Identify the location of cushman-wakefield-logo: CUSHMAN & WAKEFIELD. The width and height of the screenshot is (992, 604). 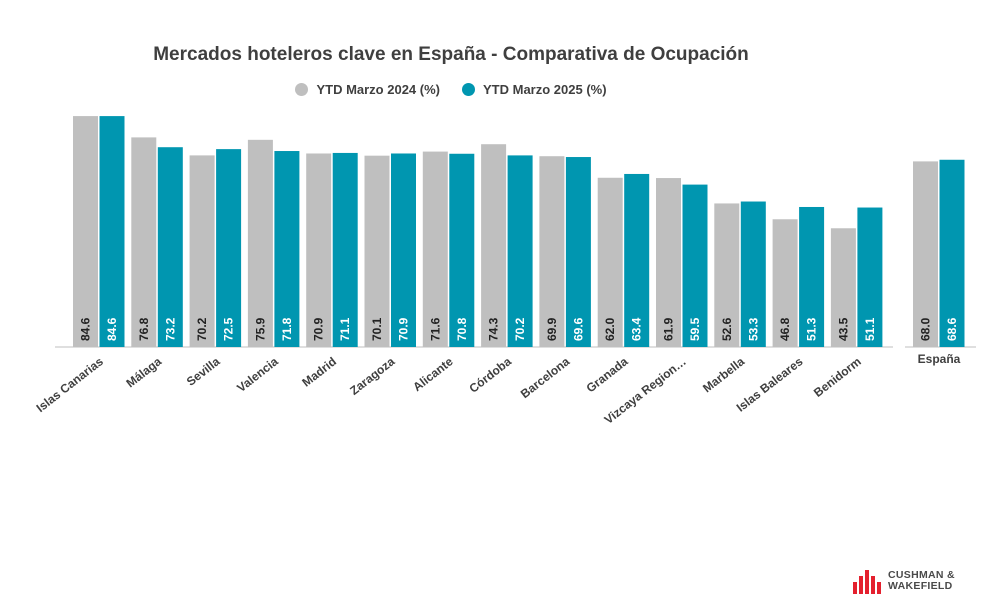
(912, 581).